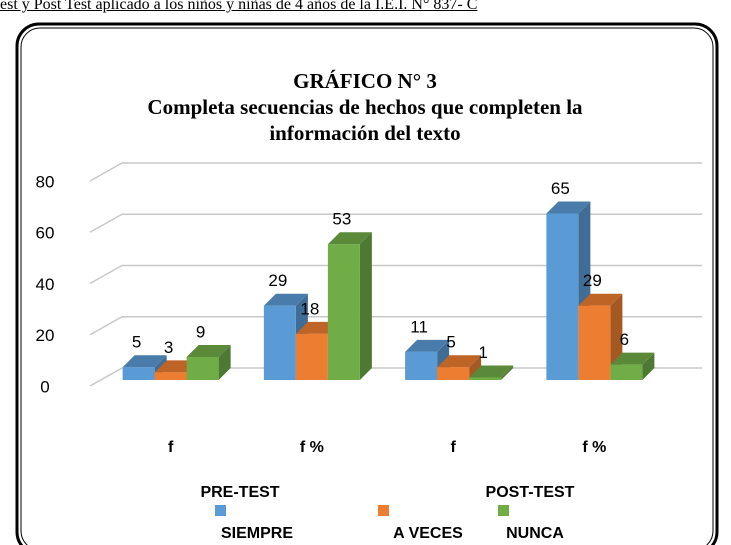 This screenshot has width=731, height=545. Describe the element at coordinates (535, 533) in the screenshot. I see `legend-label: NUNCA` at that location.